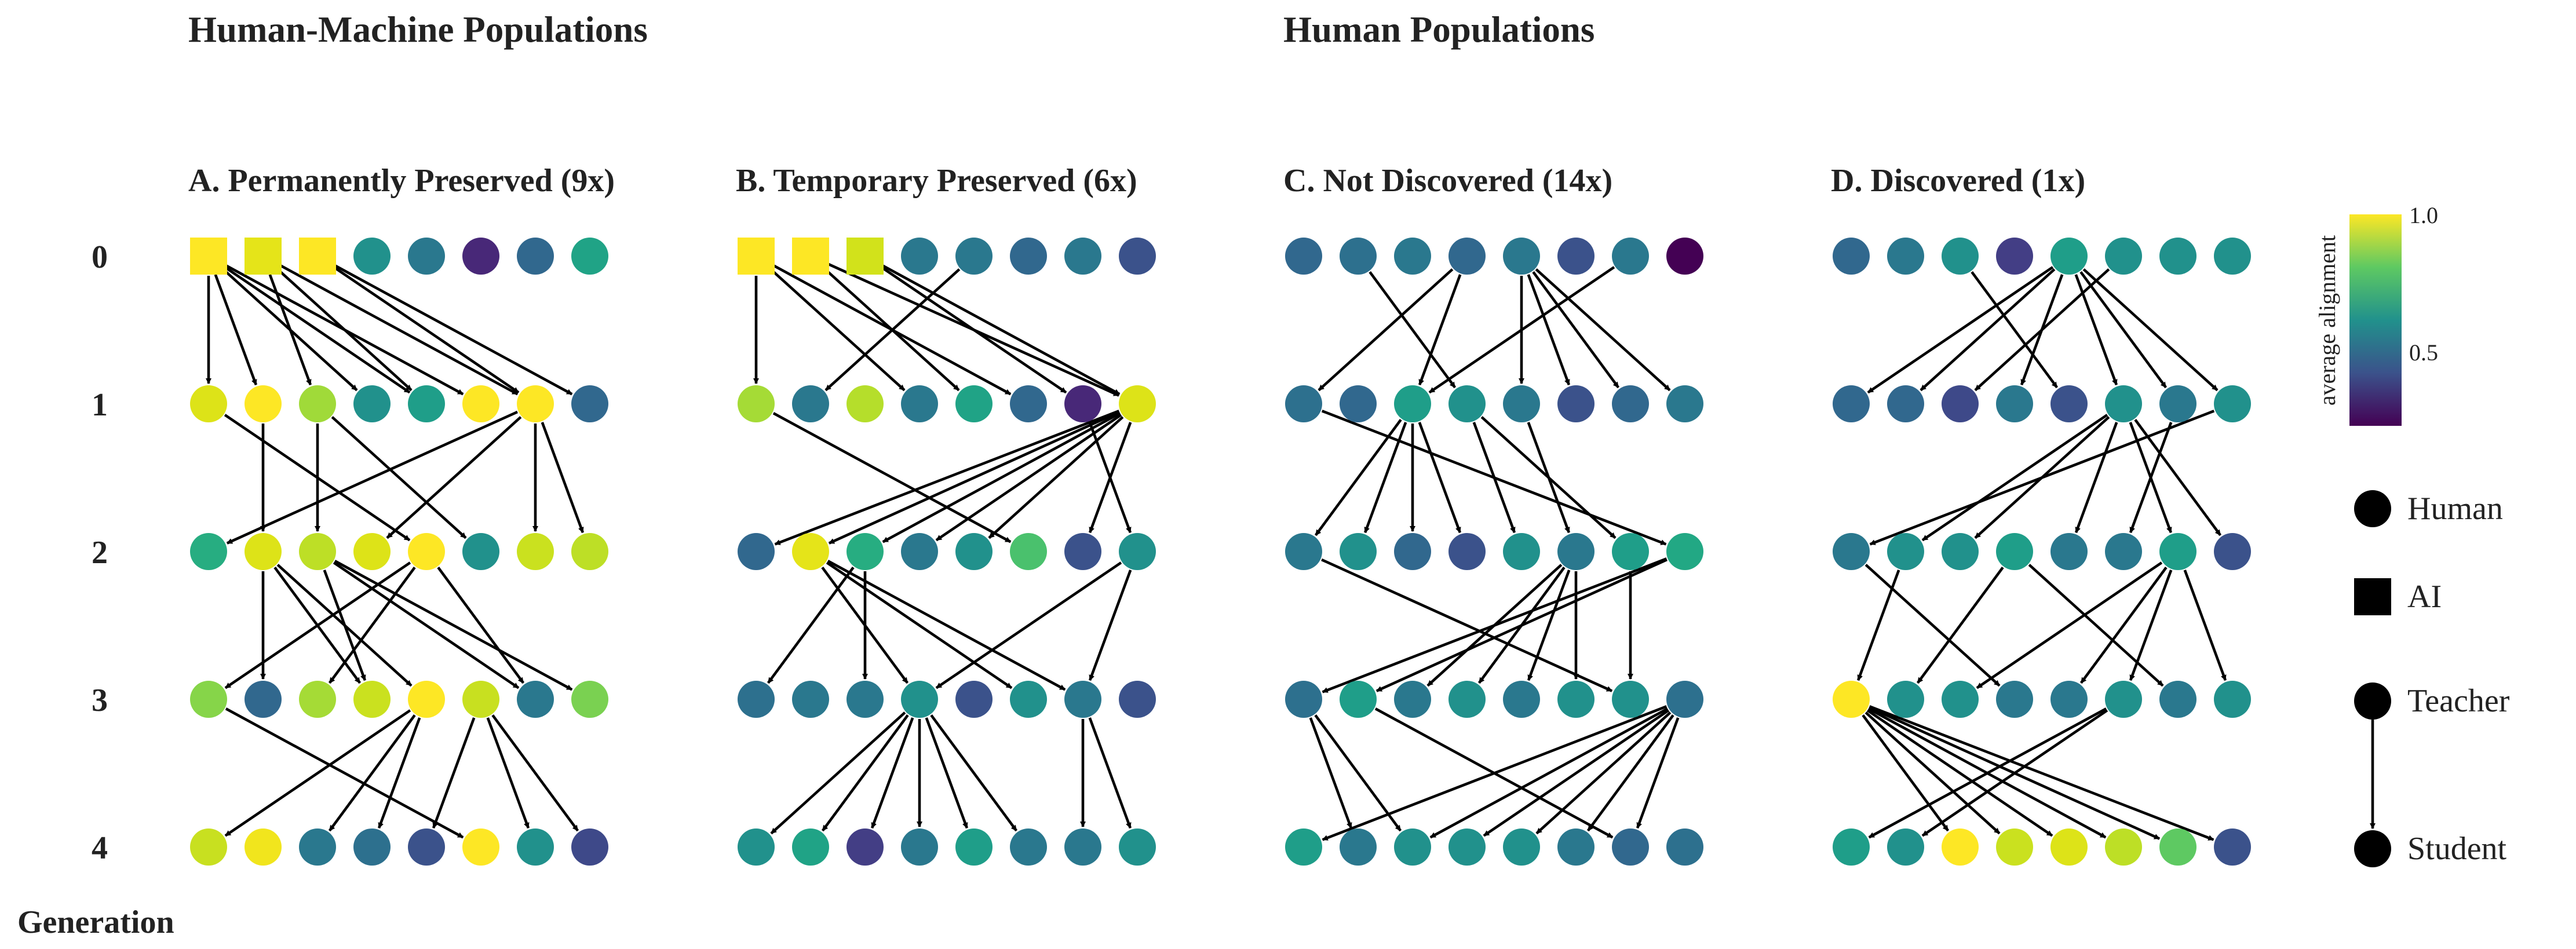 The height and width of the screenshot is (949, 2576). What do you see at coordinates (2423, 215) in the screenshot?
I see `colorbar-tick-high: 1.0` at bounding box center [2423, 215].